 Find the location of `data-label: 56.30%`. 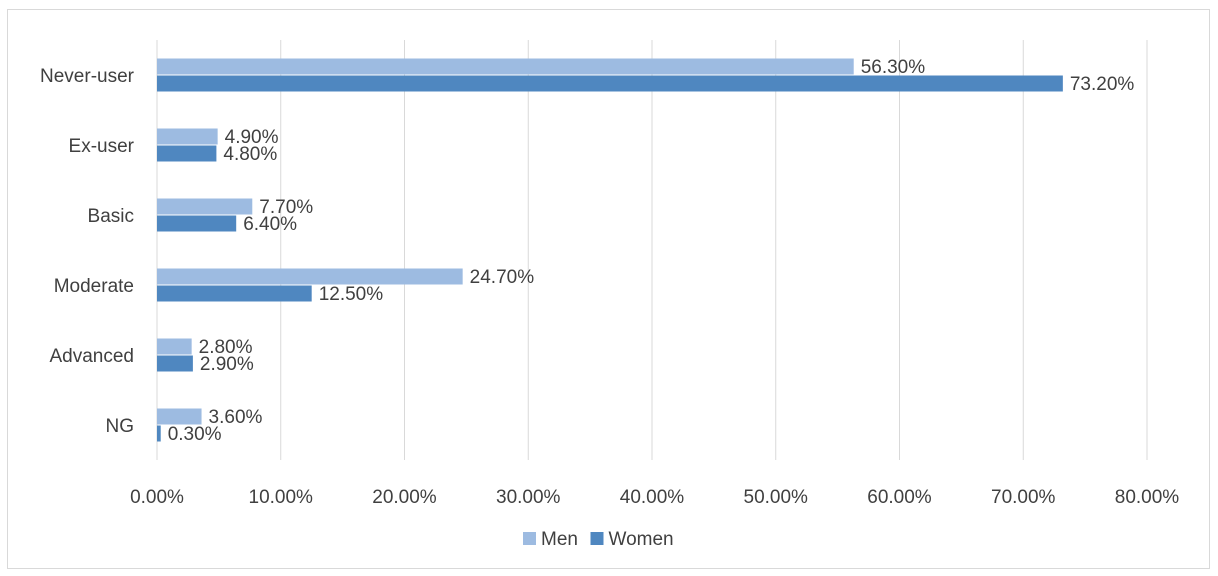

data-label: 56.30% is located at coordinates (893, 67).